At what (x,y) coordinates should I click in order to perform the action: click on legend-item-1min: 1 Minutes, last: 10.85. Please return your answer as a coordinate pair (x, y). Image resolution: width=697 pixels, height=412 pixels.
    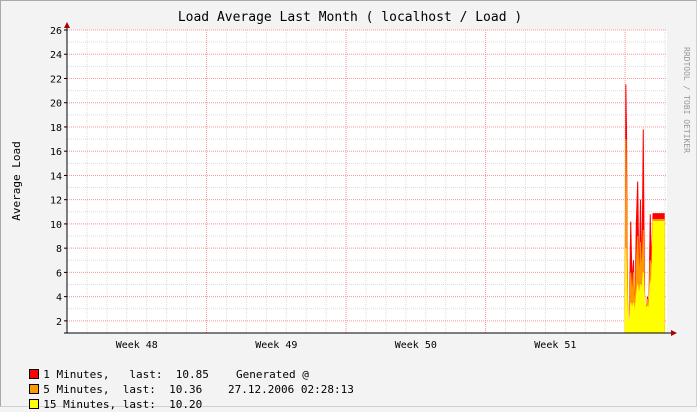
    Looking at the image, I should click on (112, 366).